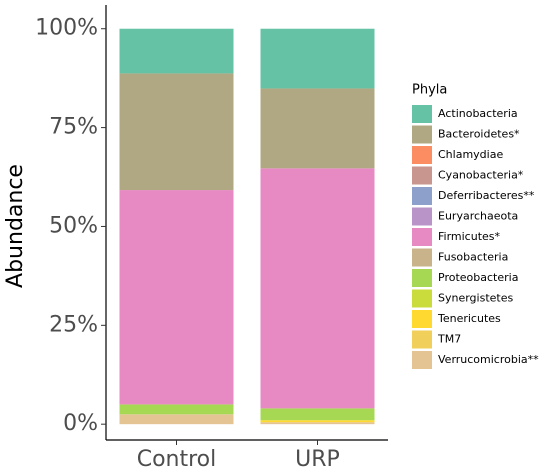 Image resolution: width=550 pixels, height=475 pixels. I want to click on legend-label: Euryarchaeota, so click(478, 216).